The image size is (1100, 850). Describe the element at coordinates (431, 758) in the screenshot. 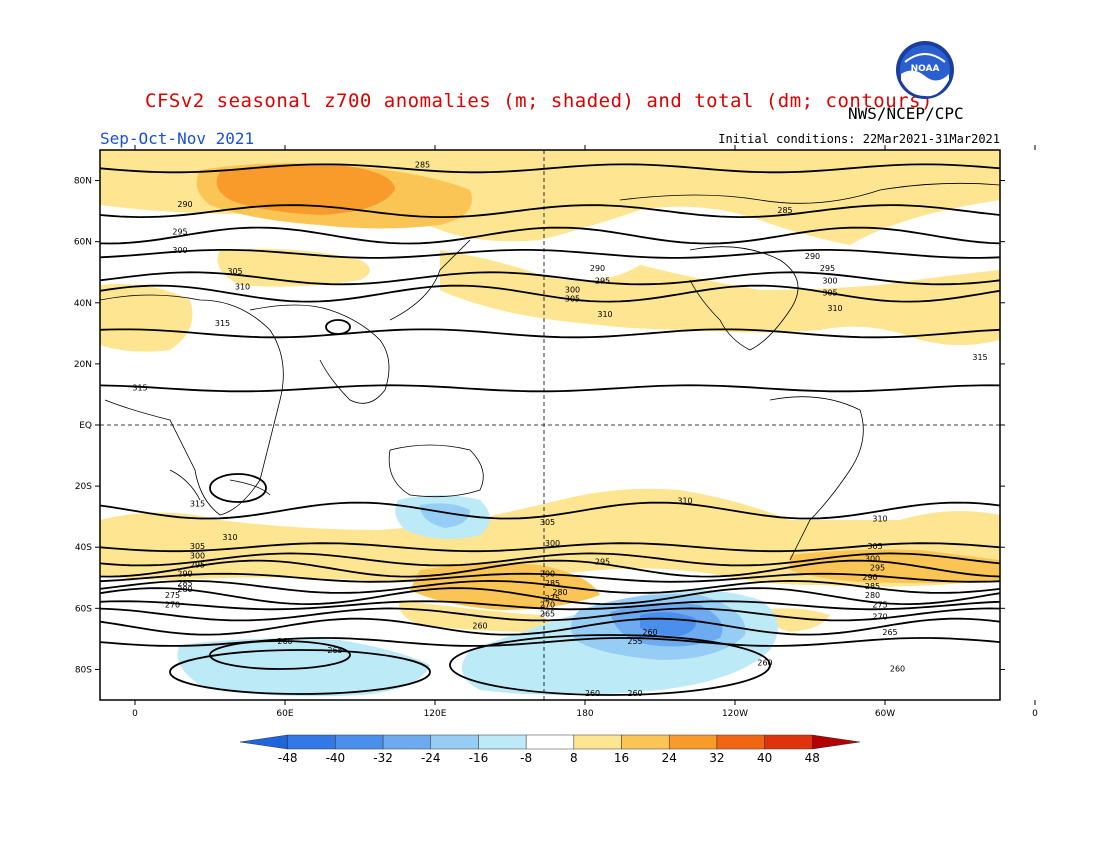

I see `colorbar-label: -24` at that location.